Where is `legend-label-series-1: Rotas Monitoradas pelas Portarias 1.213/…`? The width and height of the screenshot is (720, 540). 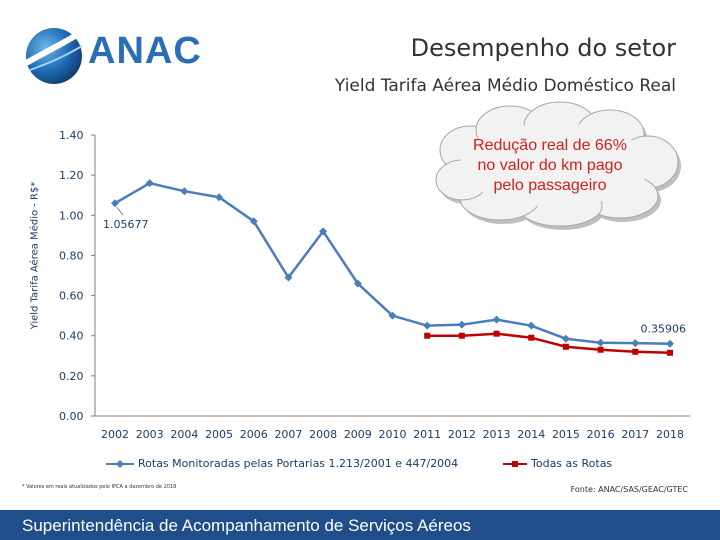 legend-label-series-1: Rotas Monitoradas pelas Portarias 1.213/… is located at coordinates (298, 463).